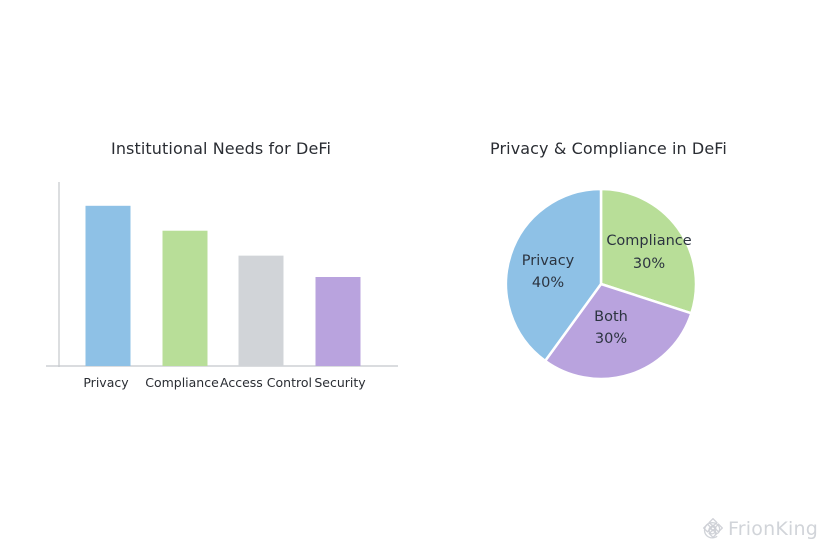 This screenshot has height=552, width=828. Describe the element at coordinates (712, 528) in the screenshot. I see `binance-logo-icon` at that location.